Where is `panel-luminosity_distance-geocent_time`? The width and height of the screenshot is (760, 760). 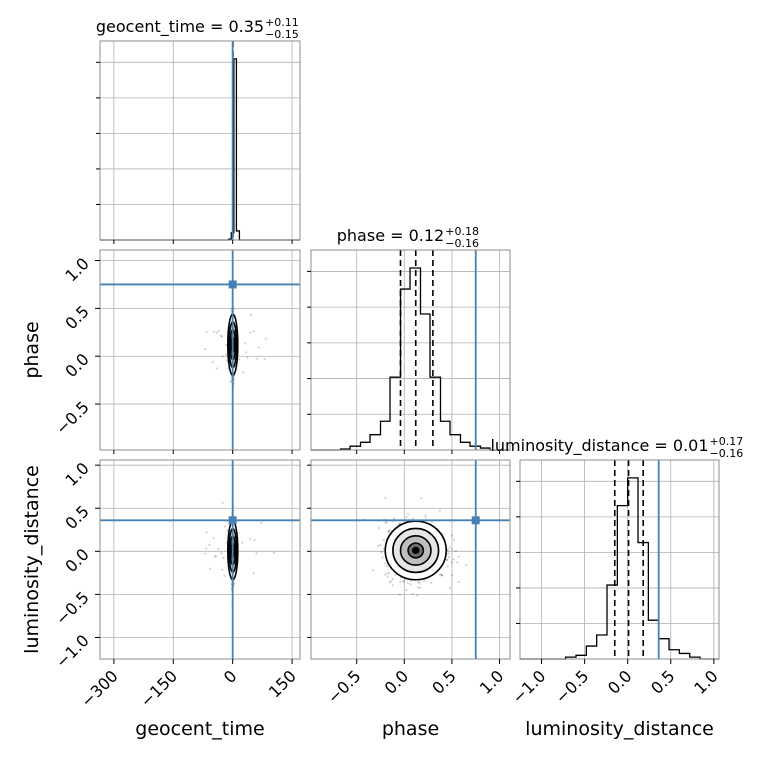
panel-luminosity_distance-geocent_time is located at coordinates (200, 559).